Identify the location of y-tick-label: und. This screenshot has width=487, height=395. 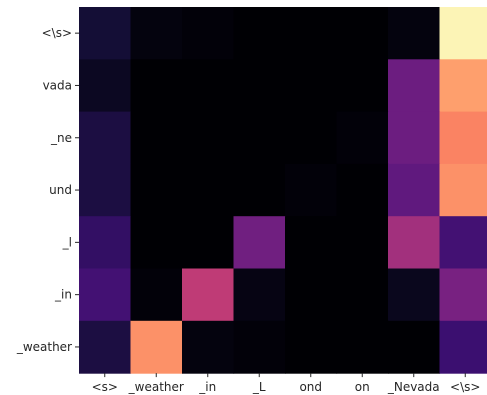
(60, 190).